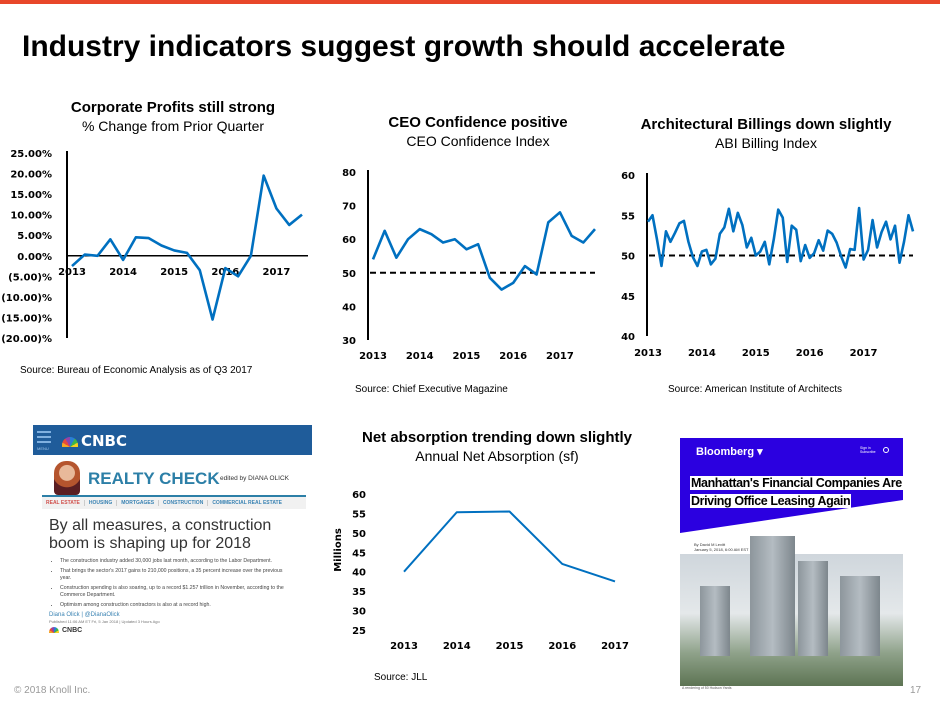 The height and width of the screenshot is (705, 940). Describe the element at coordinates (478, 122) in the screenshot. I see `chart-title-ceo: CEO Confidence positive` at that location.